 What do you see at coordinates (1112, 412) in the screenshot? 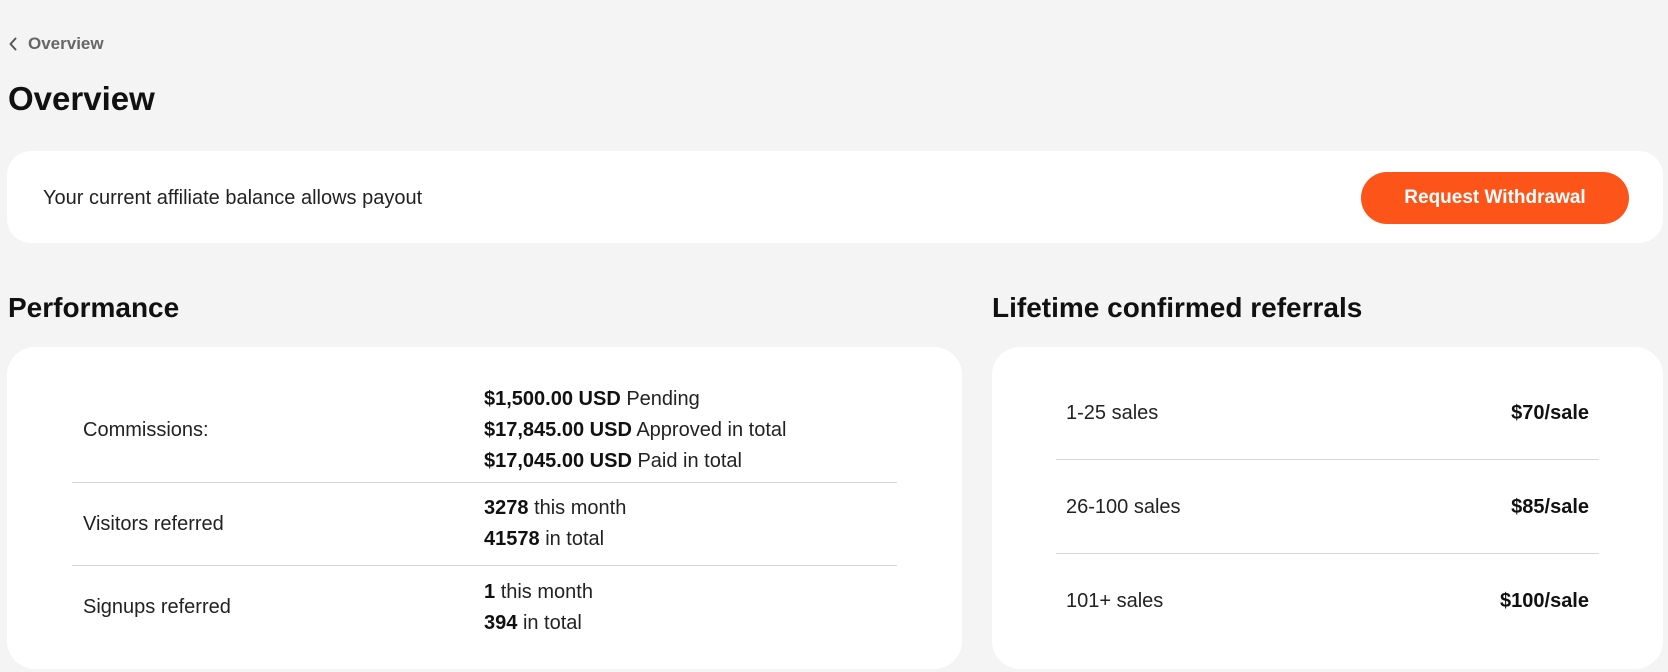
I see `tier-label: 1-25 sales` at bounding box center [1112, 412].